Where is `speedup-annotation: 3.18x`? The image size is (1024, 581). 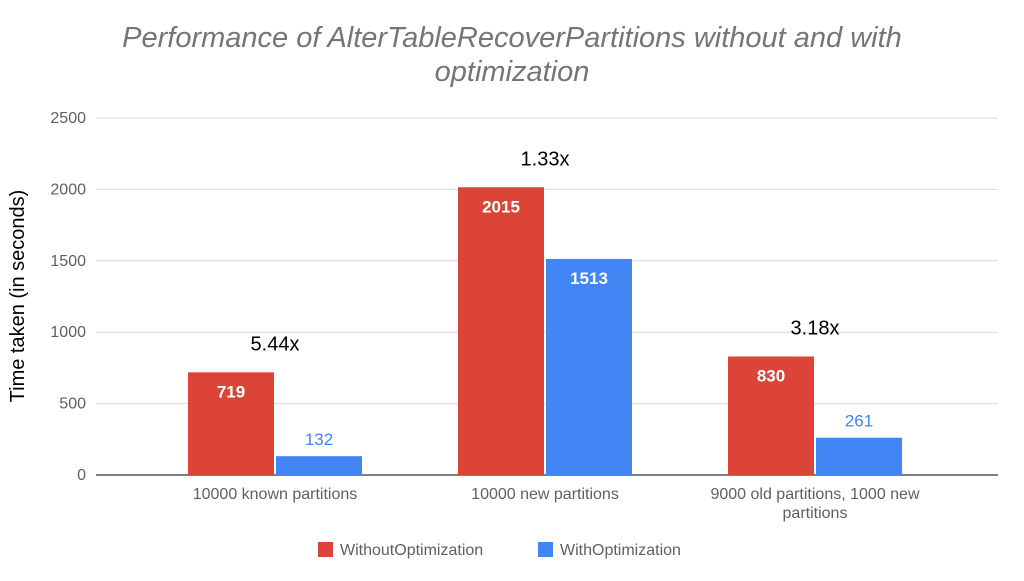
speedup-annotation: 3.18x is located at coordinates (815, 328).